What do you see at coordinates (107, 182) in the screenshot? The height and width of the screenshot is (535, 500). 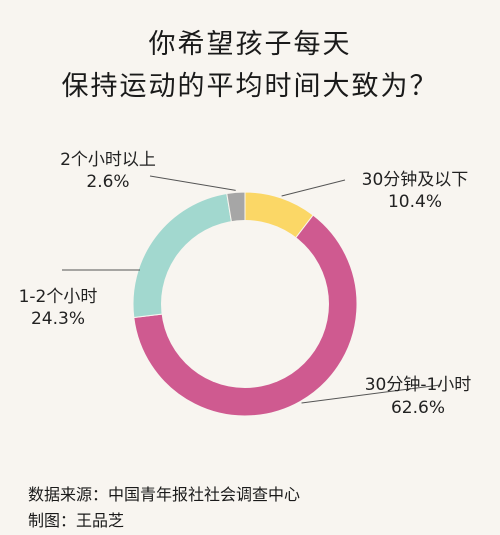 I see `slice-label-value-2h-plus: 2.6%` at bounding box center [107, 182].